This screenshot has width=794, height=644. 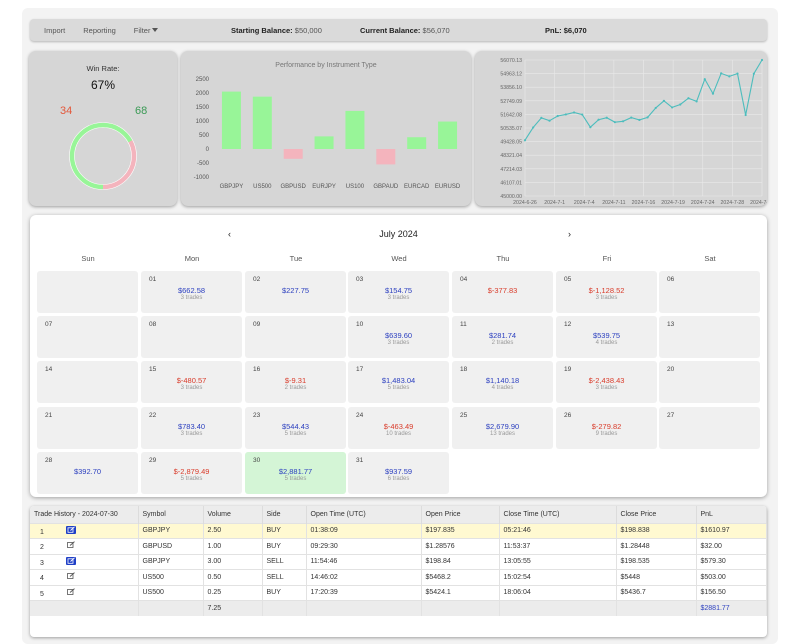 I want to click on cell-open-price: $197.835, so click(x=460, y=530).